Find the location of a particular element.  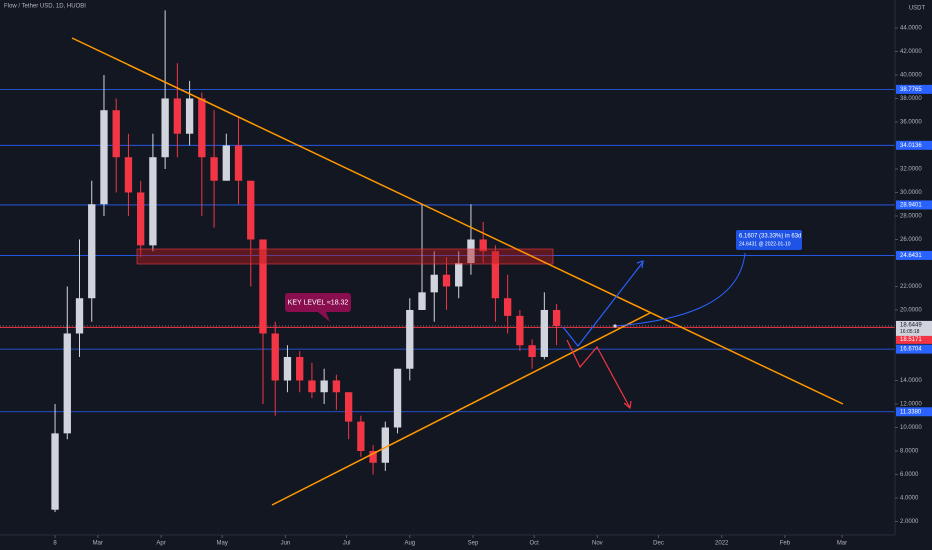

x-tick-label: Sep is located at coordinates (473, 544).